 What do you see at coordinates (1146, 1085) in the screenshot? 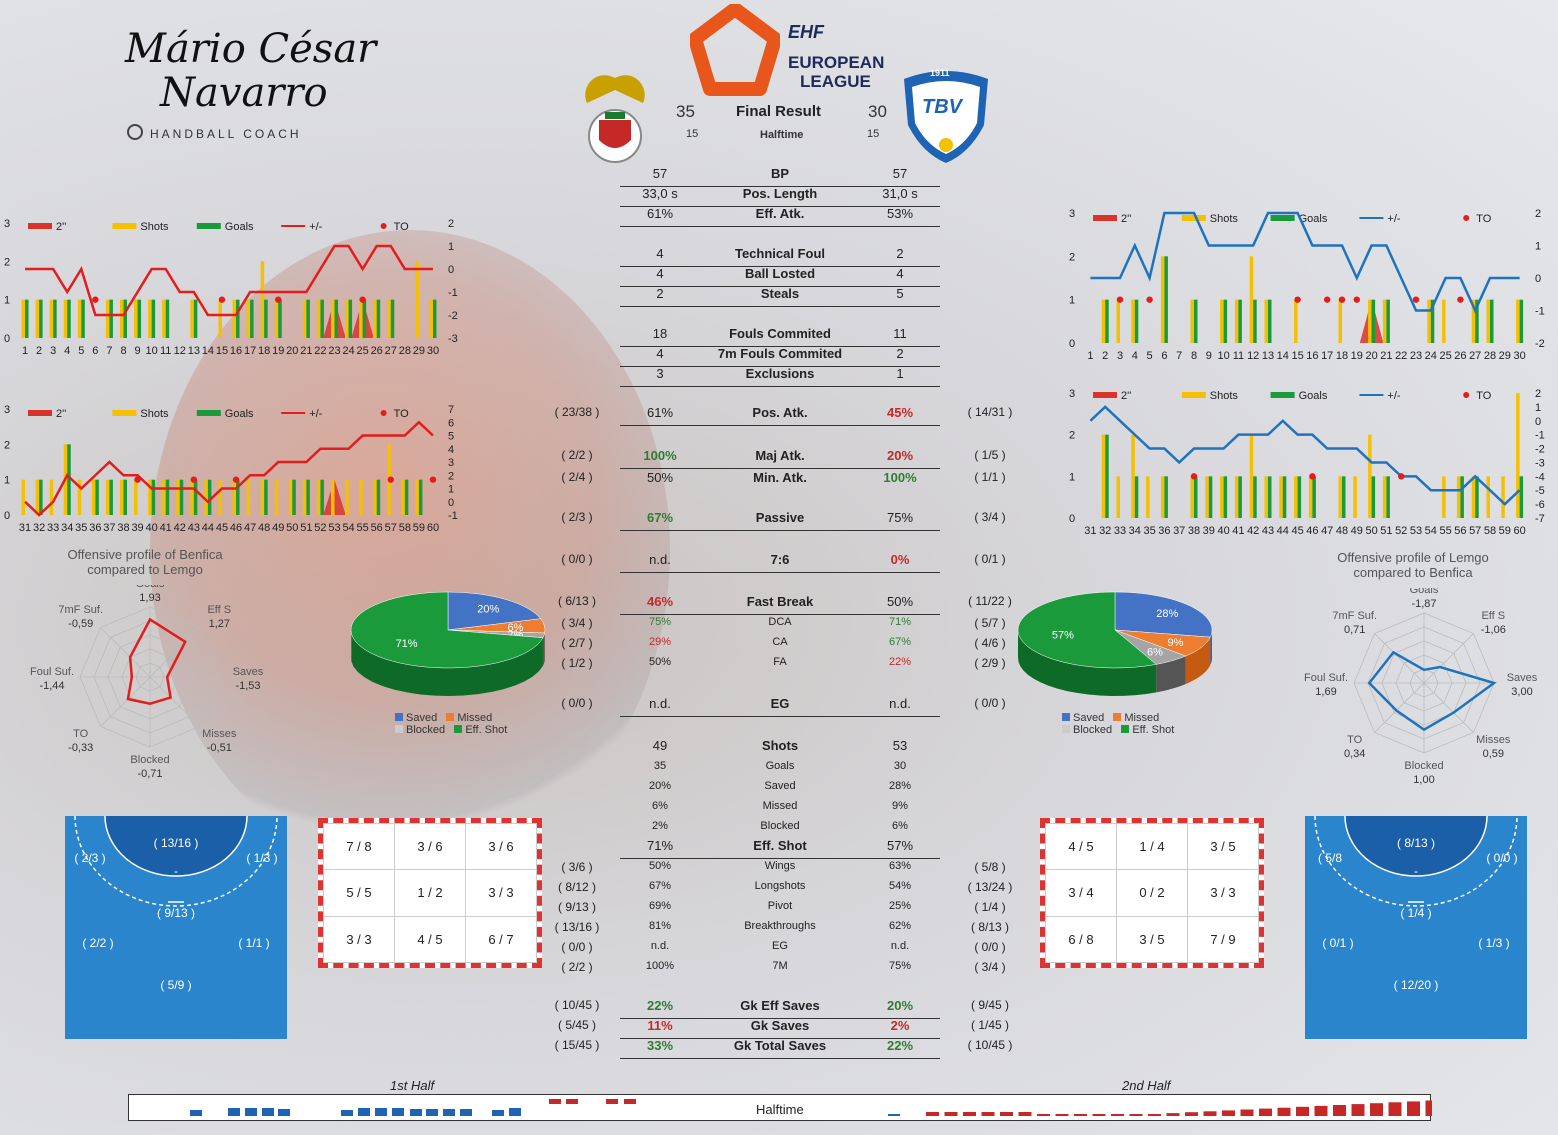
I see `timeline-second-half: 2nd Half` at bounding box center [1146, 1085].